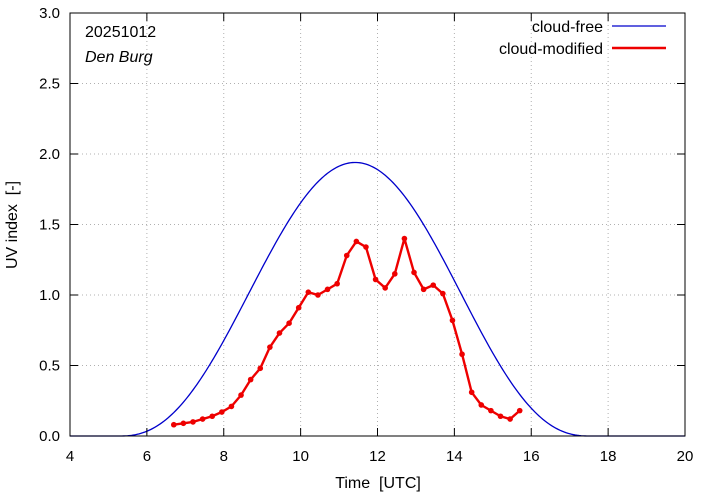  I want to click on y-tick-label: 2.0, so click(49, 154).